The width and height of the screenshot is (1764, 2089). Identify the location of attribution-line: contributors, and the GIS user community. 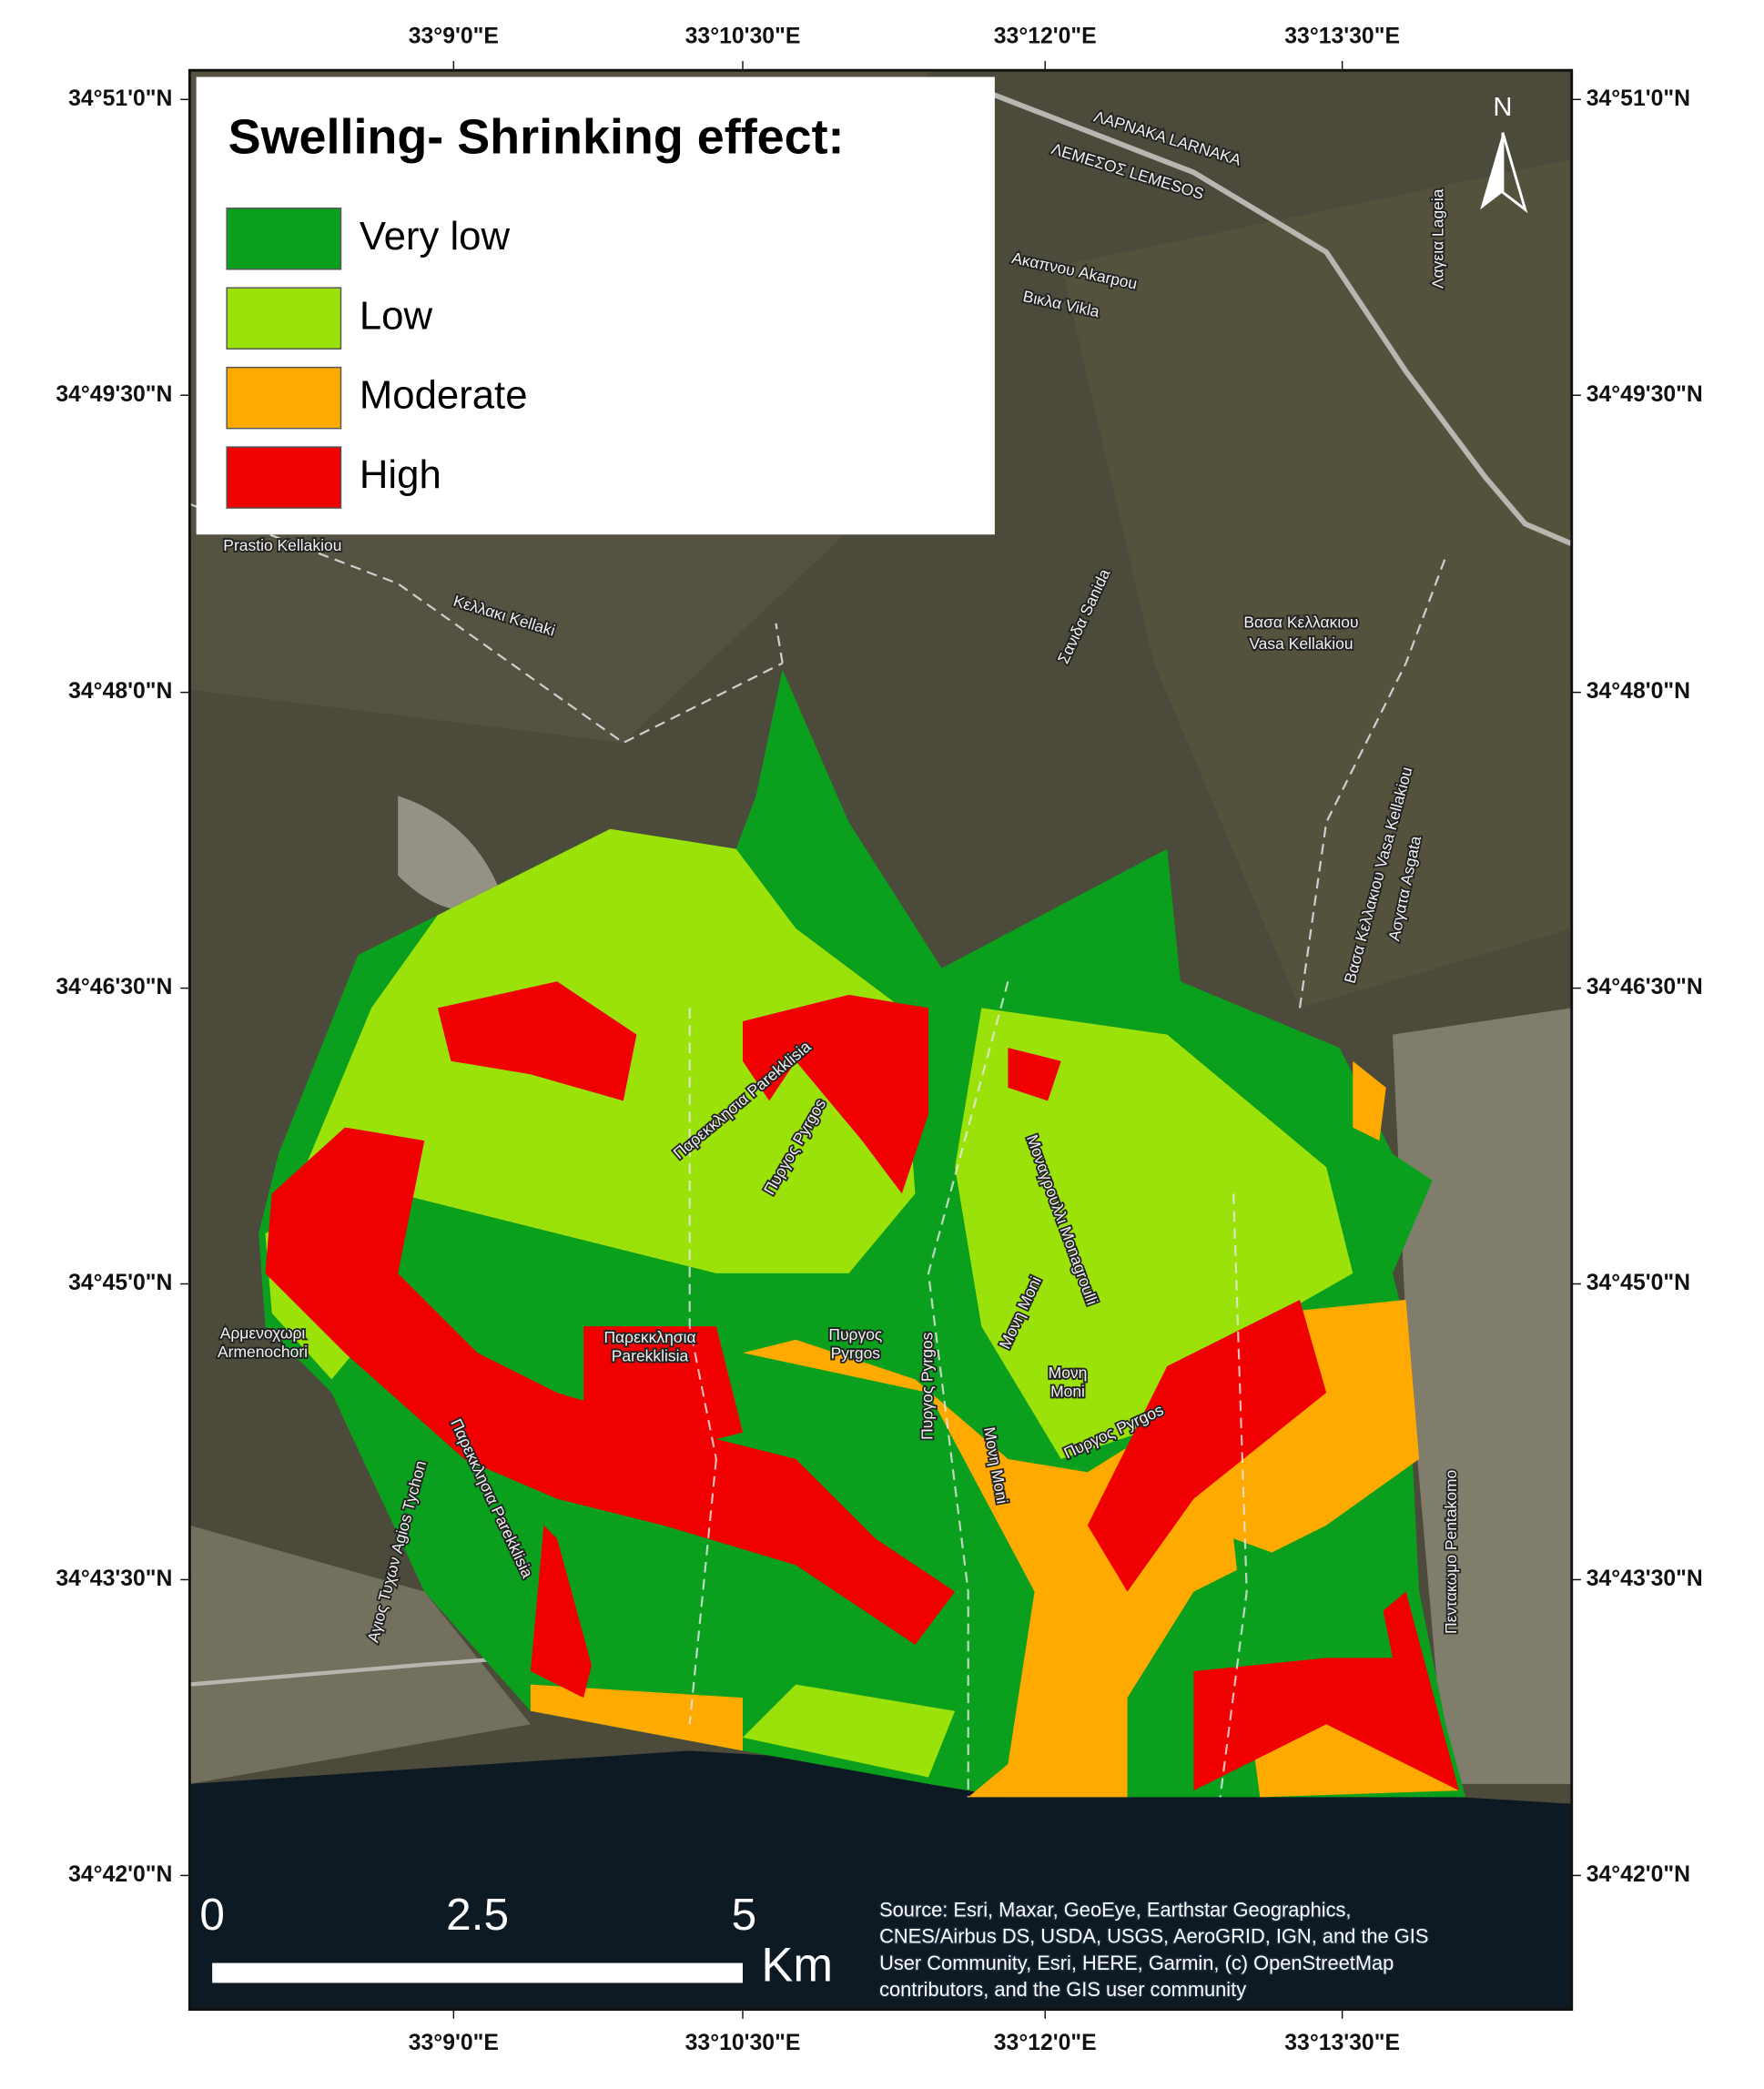
(1062, 1989).